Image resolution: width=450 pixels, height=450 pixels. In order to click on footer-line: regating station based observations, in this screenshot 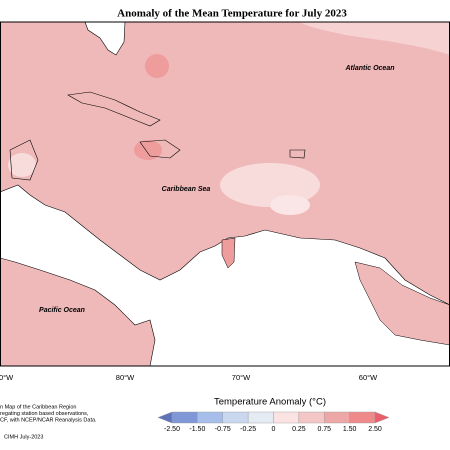, I will do `click(44, 414)`.